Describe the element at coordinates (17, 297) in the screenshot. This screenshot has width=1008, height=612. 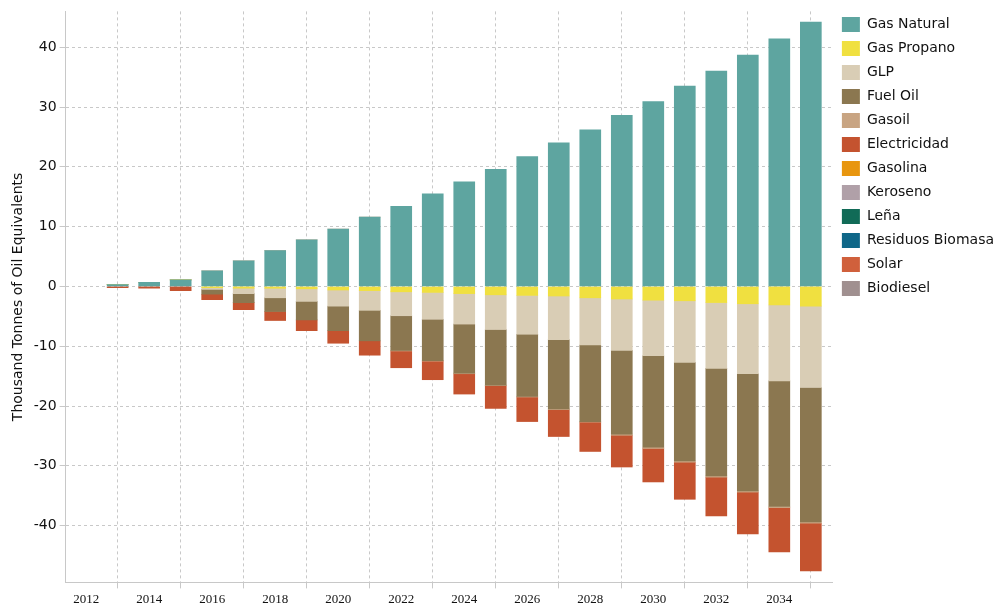
I see `y-axis-title: Thousand Tonnes of Oil Equivalents` at that location.